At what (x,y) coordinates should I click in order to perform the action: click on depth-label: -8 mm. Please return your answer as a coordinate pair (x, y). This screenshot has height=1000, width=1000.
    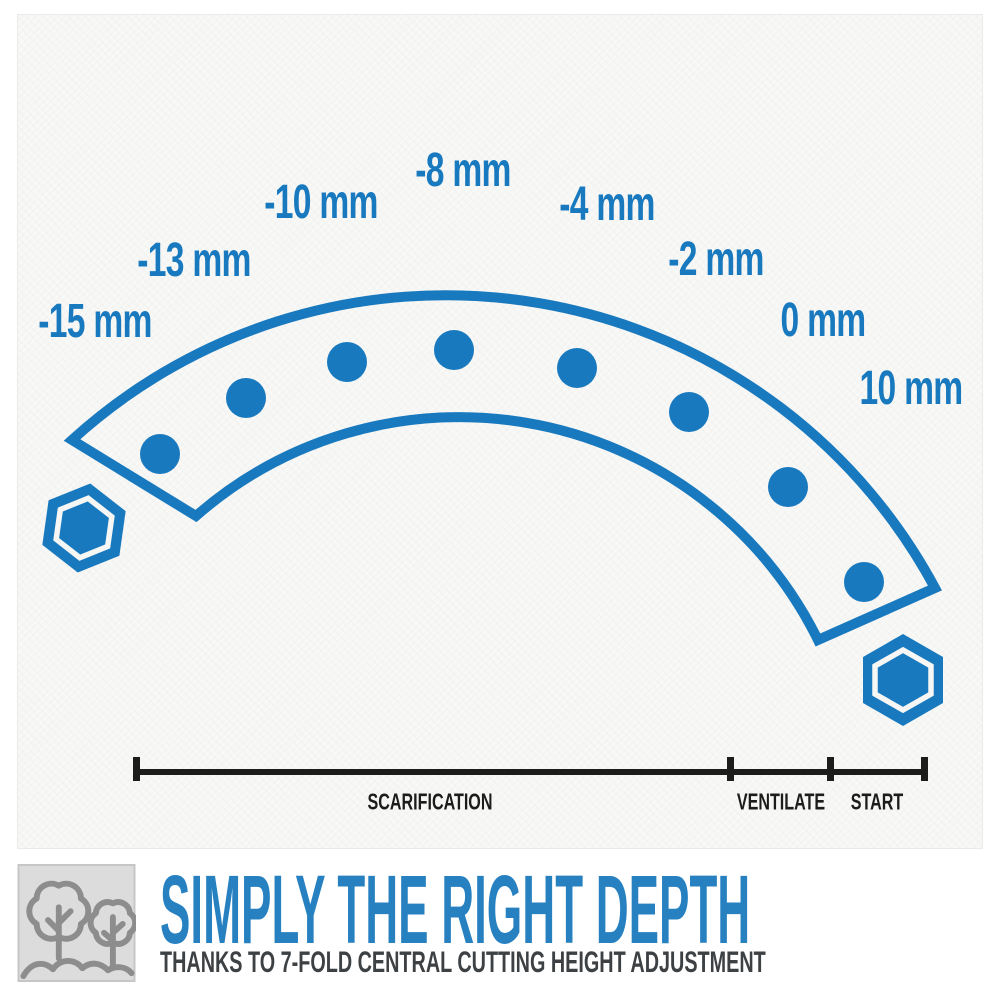
    Looking at the image, I should click on (463, 170).